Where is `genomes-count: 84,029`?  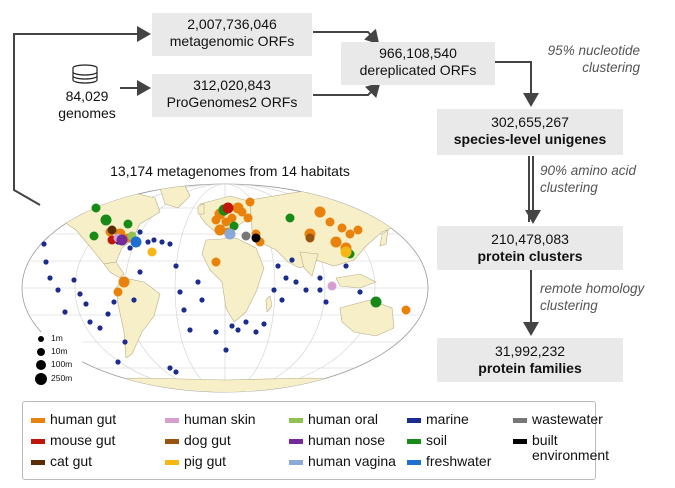
genomes-count: 84,029 is located at coordinates (87, 96).